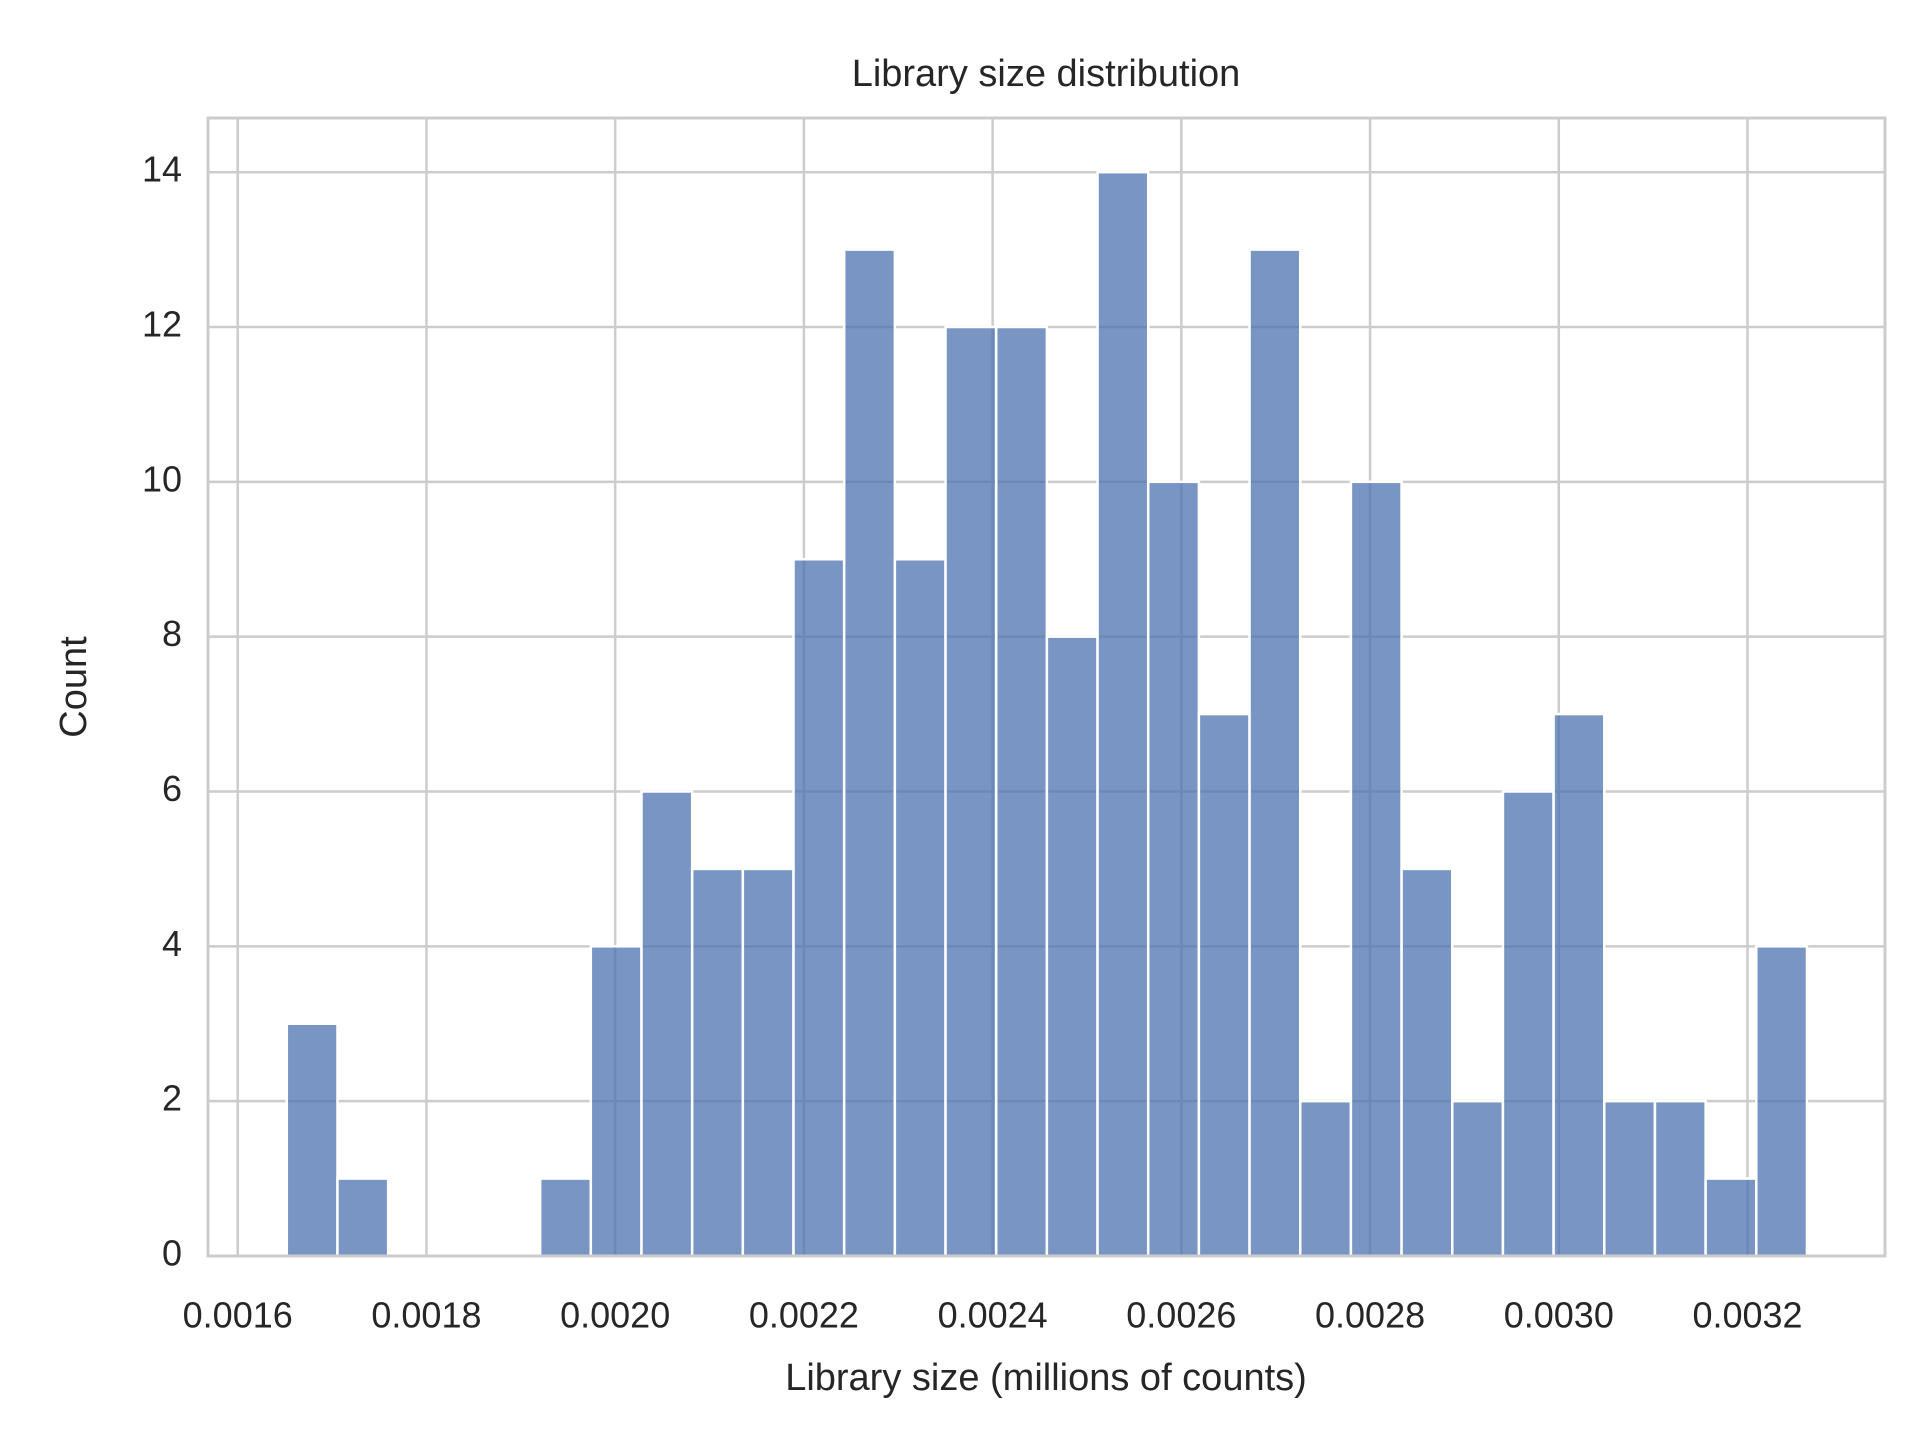 The width and height of the screenshot is (1920, 1440). Describe the element at coordinates (162, 169) in the screenshot. I see `y-tick-label: 14` at that location.